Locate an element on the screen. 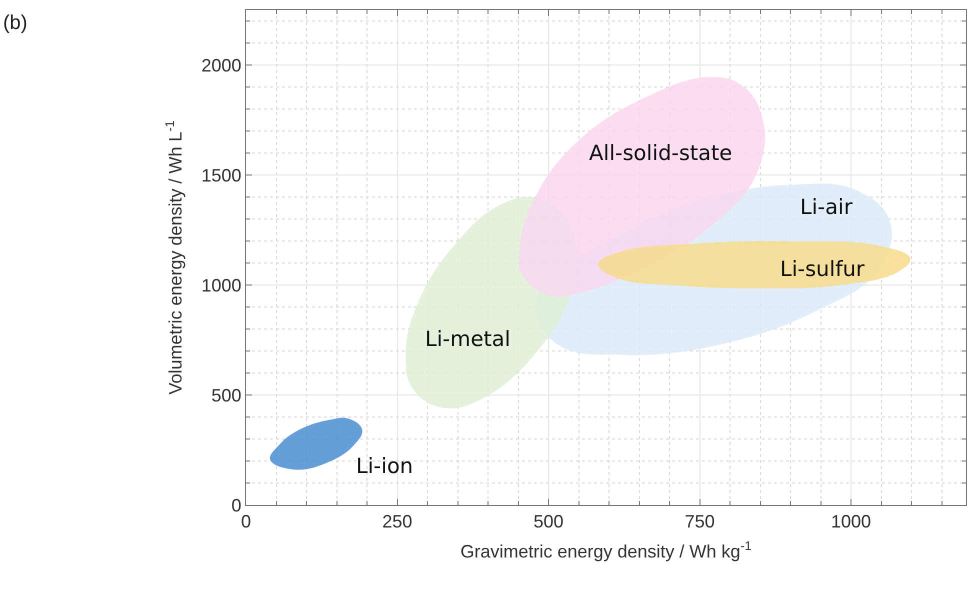  y-tick-label: 1000 is located at coordinates (221, 285).